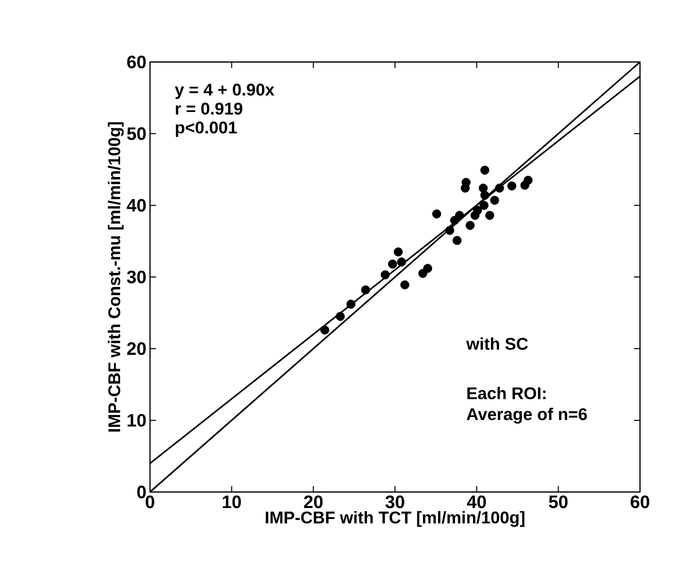 The image size is (681, 581). Describe the element at coordinates (313, 501) in the screenshot. I see `x-tick-label: 20` at that location.